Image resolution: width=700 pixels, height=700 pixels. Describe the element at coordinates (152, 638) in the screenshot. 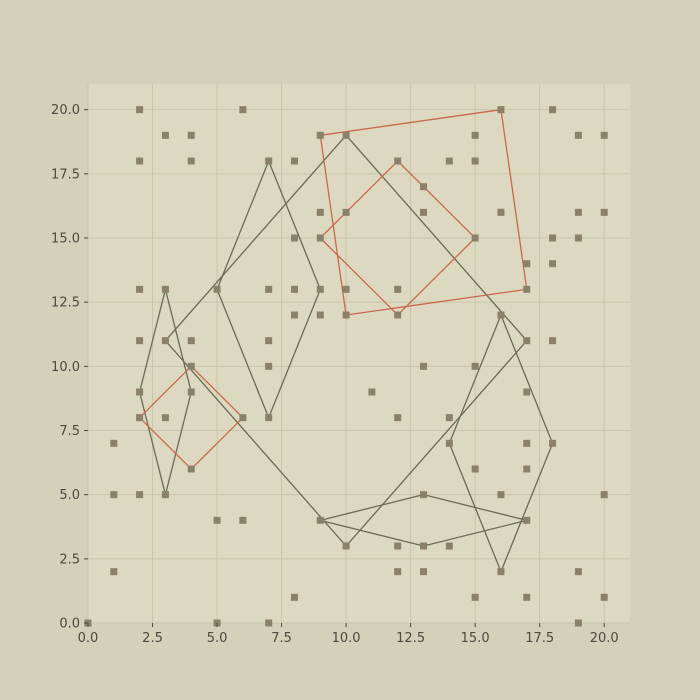

I see `x-tick-label: 2.5` at that location.